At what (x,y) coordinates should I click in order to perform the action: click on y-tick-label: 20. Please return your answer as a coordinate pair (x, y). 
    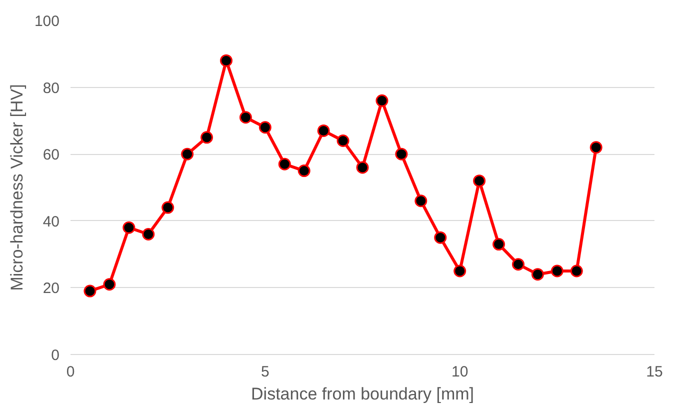
    Looking at the image, I should click on (51, 289).